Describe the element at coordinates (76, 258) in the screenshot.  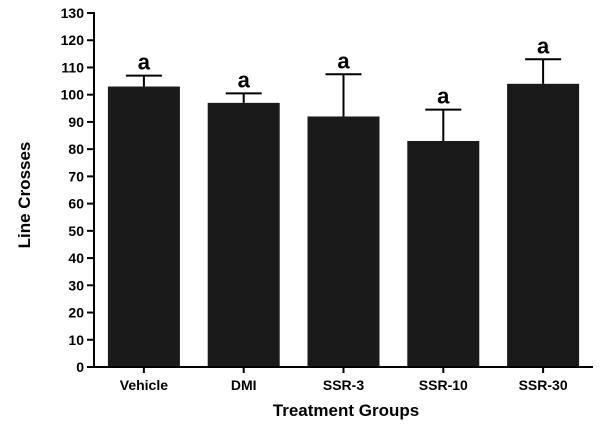
I see `y-tick-label: 40` at that location.